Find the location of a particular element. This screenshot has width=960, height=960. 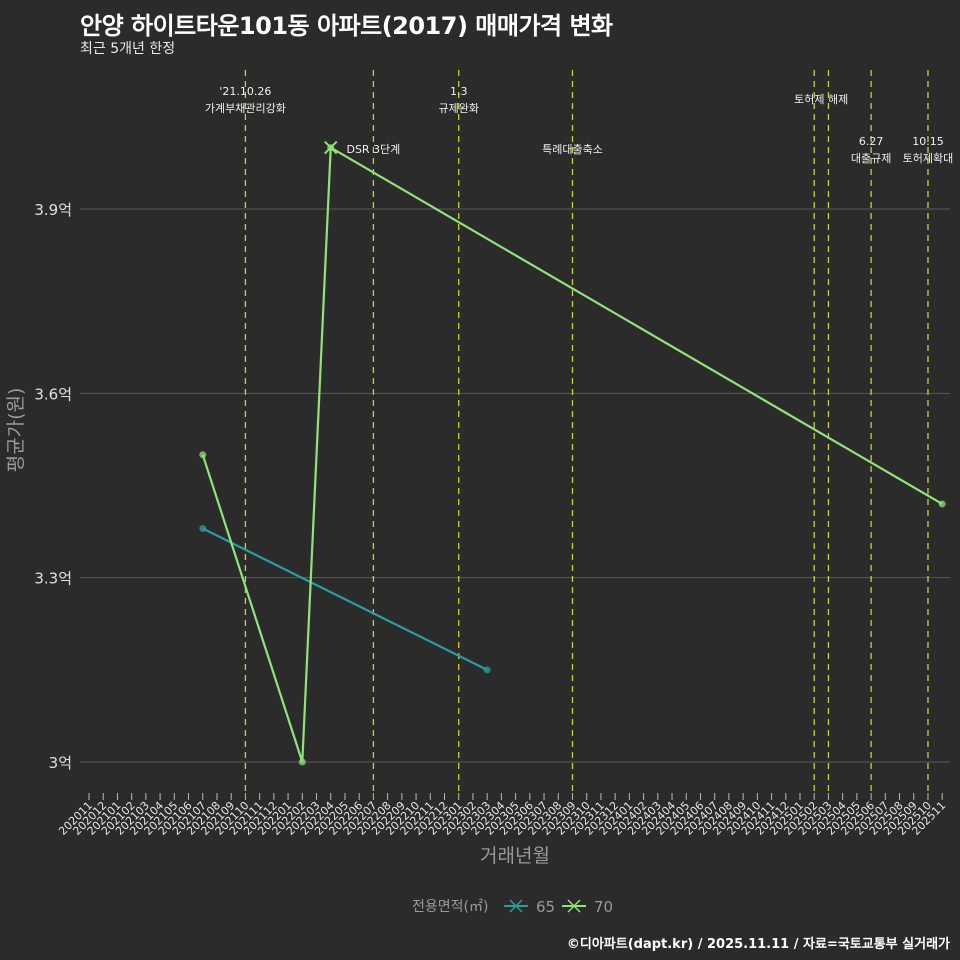

legend-label: 65 is located at coordinates (545, 907).